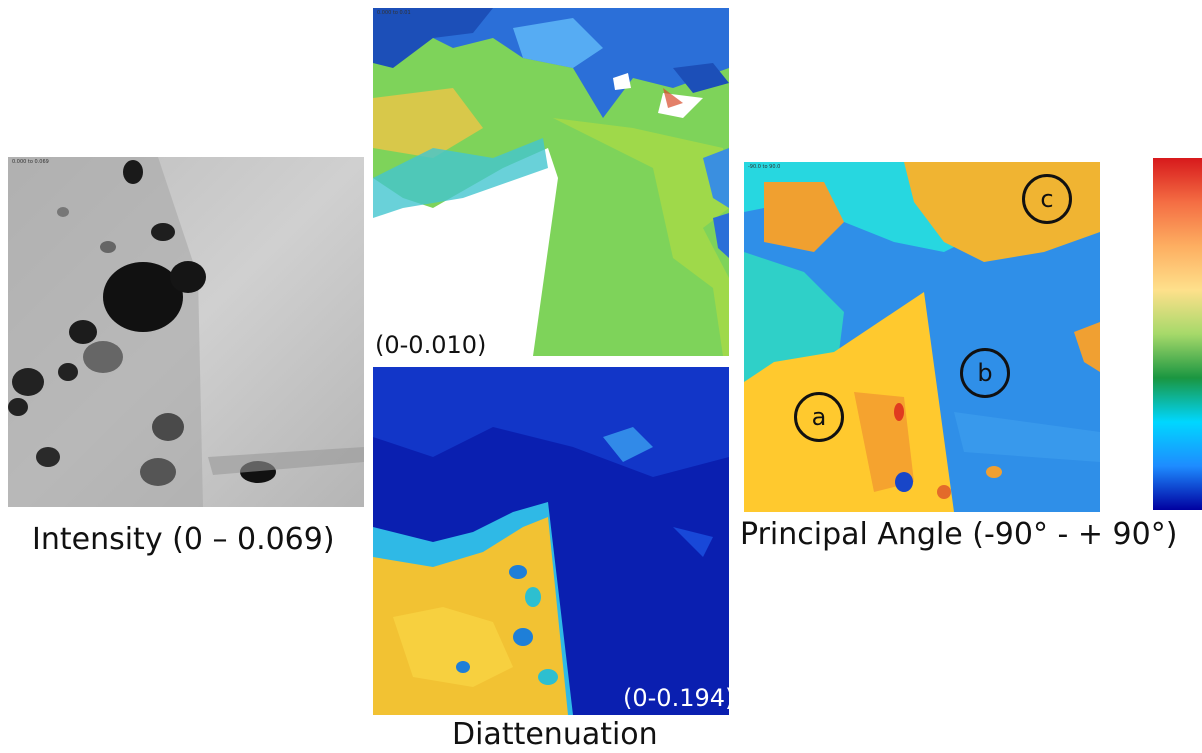  Describe the element at coordinates (922, 337) in the screenshot. I see `principal-angle-image: -90.0 to 90.0 a b c` at that location.